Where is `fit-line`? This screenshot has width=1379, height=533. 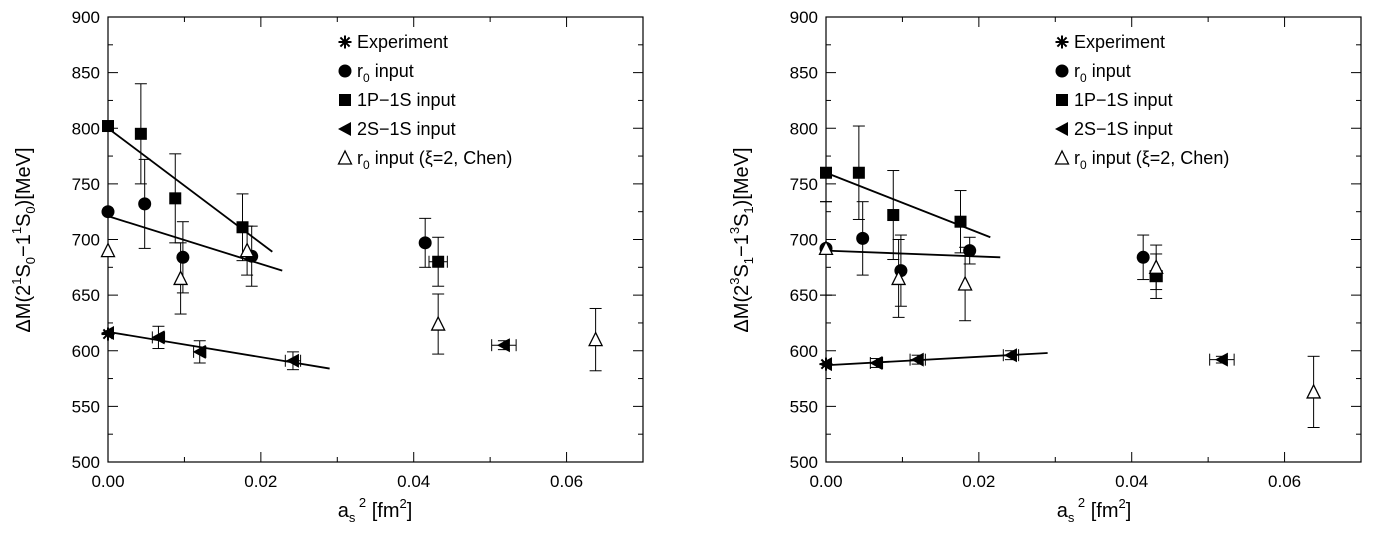 fit-line is located at coordinates (195, 243).